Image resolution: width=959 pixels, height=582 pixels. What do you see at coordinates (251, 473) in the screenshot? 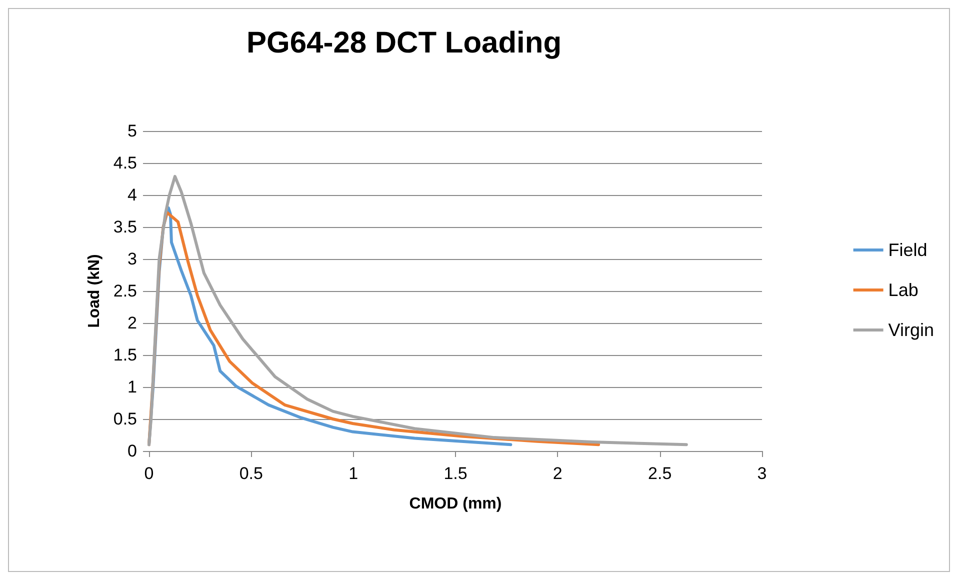
I see `x-tick-label: 0.5` at bounding box center [251, 473].